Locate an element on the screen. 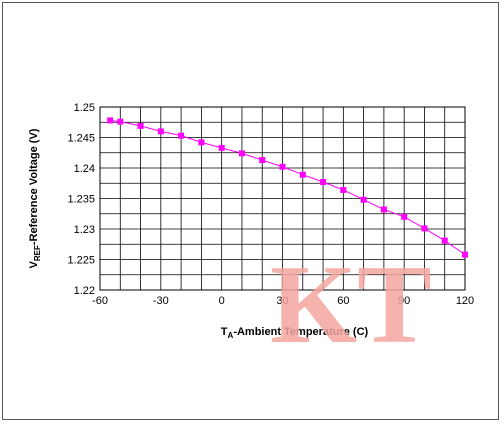 This screenshot has width=504, height=425. x-tick-label: 30 is located at coordinates (282, 301).